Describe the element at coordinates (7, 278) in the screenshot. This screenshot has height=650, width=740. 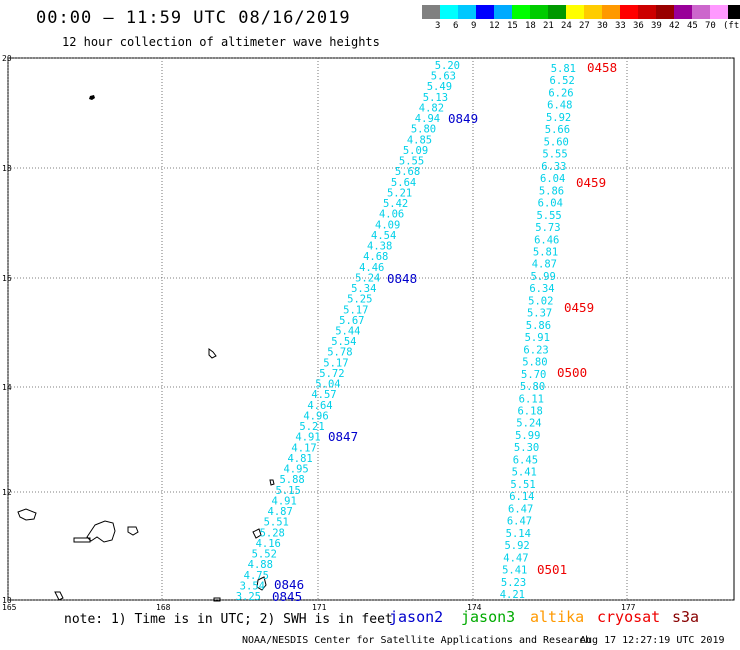
I see `lat-tick-label: 16` at that location.